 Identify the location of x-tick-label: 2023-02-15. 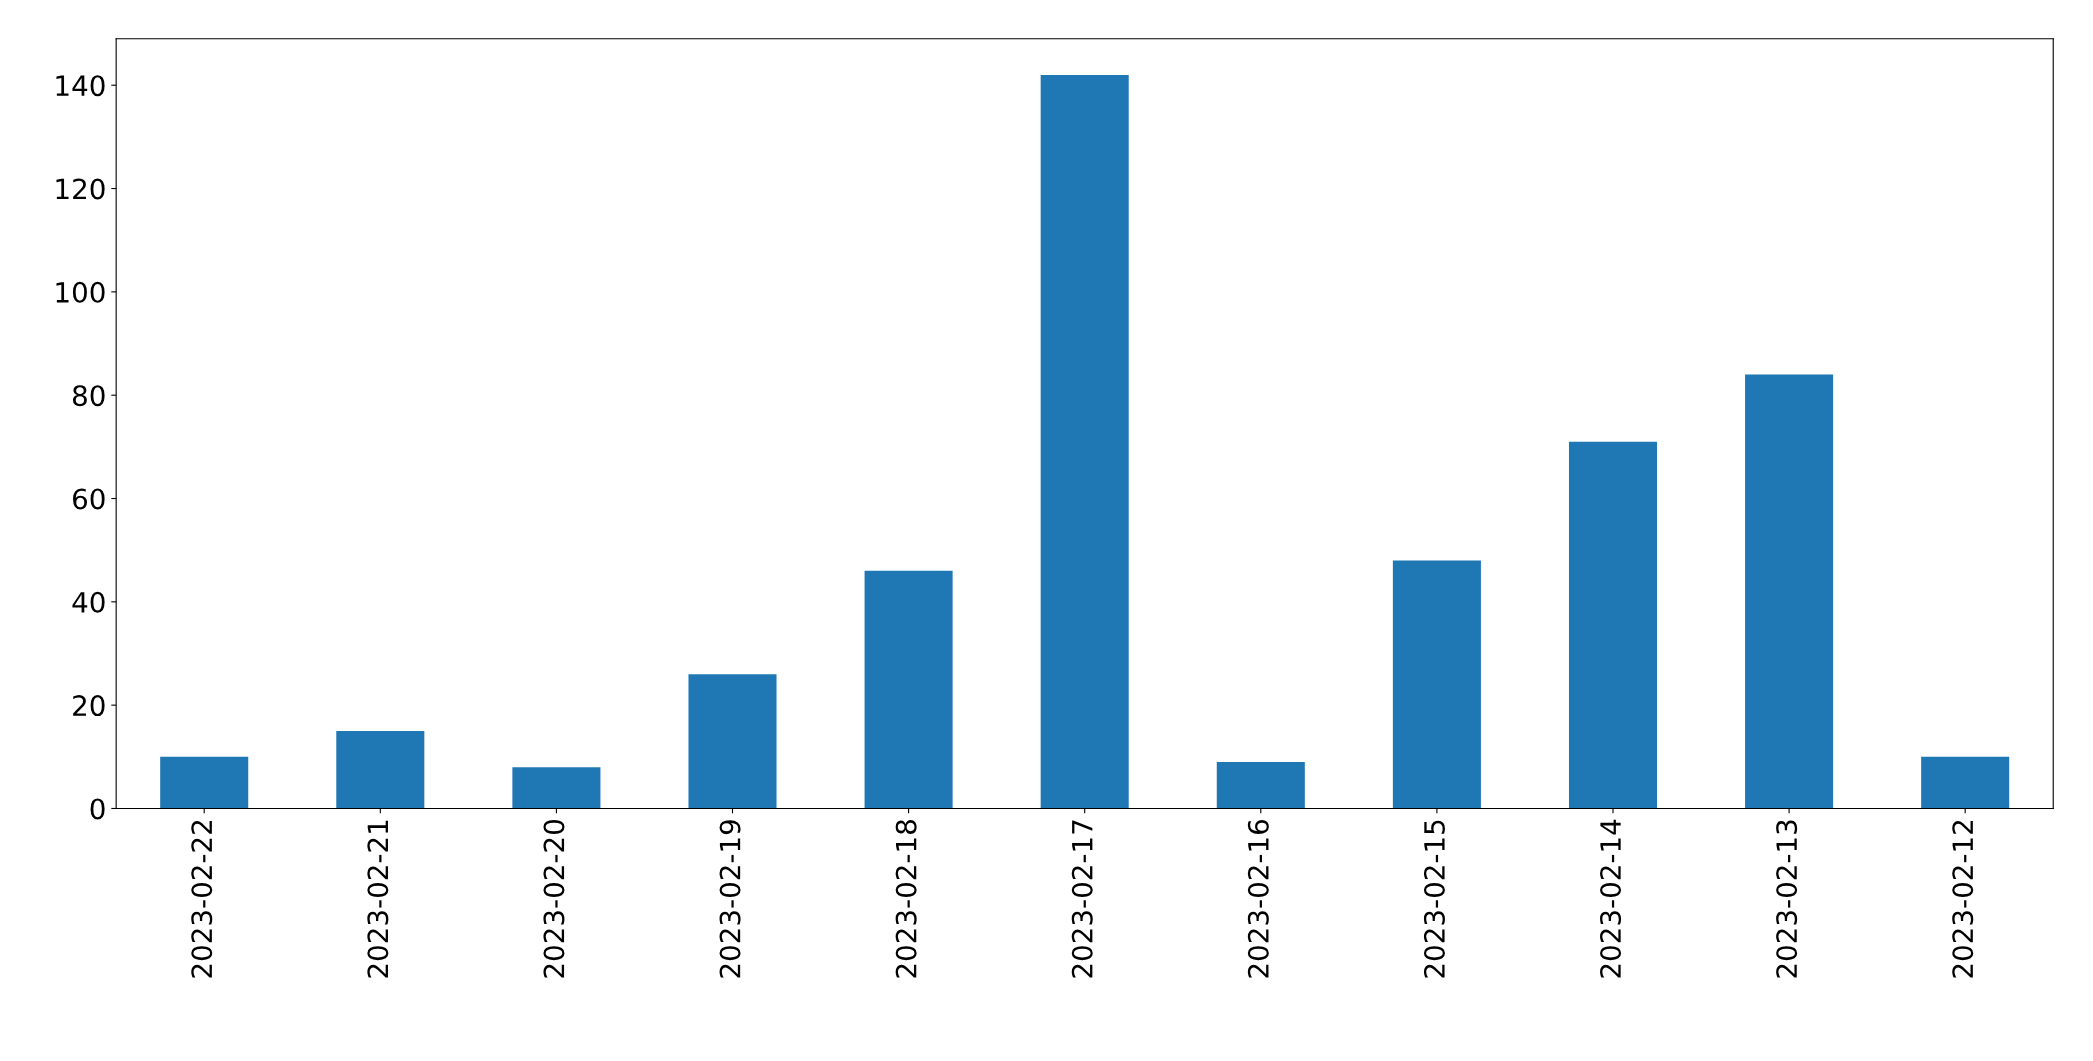
(1434, 899).